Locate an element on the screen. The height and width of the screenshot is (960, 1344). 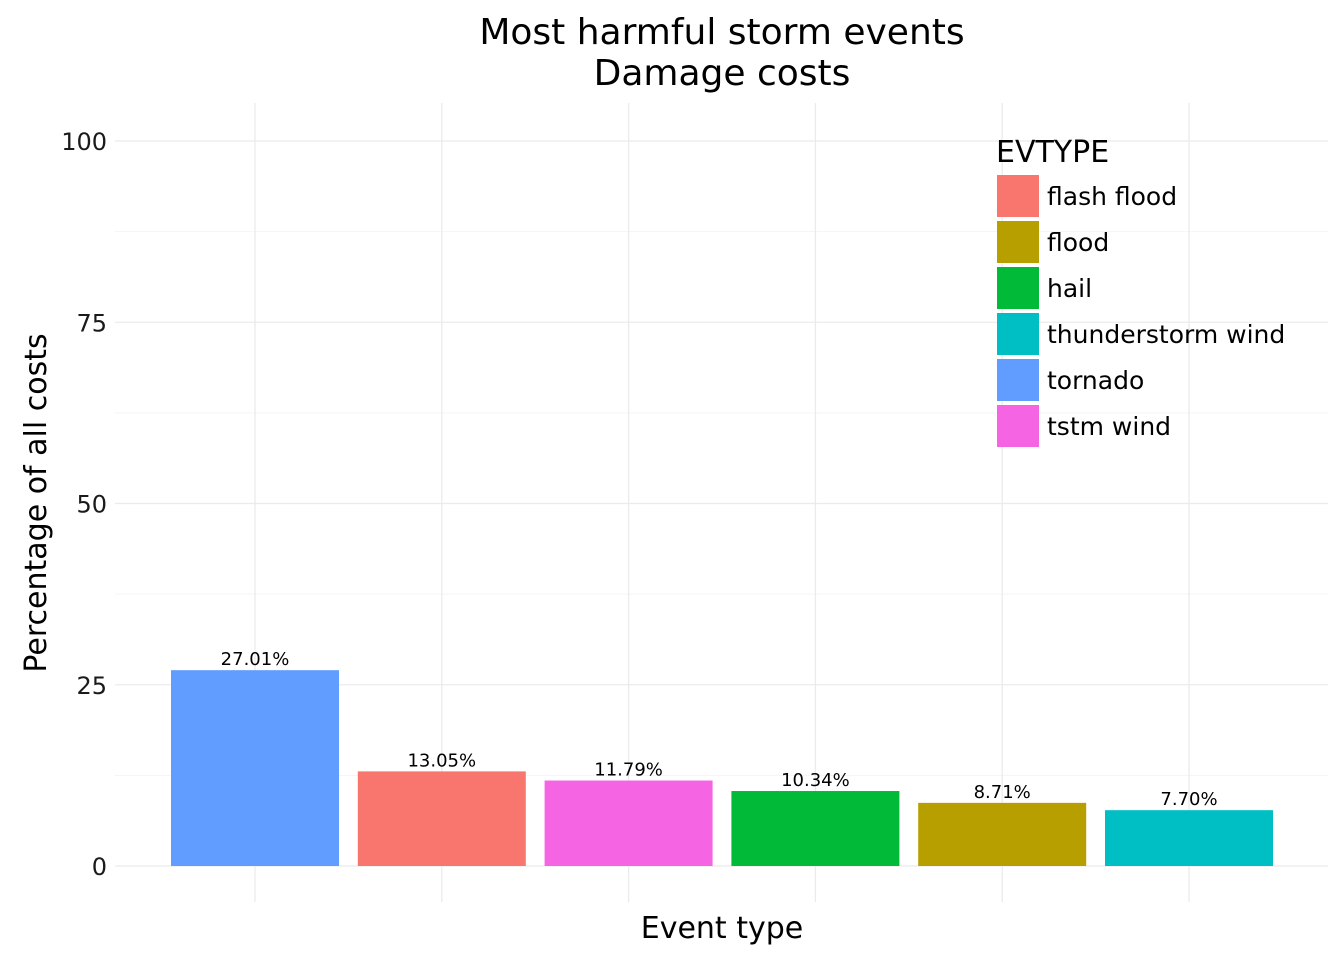
bar-flood is located at coordinates (1002, 834).